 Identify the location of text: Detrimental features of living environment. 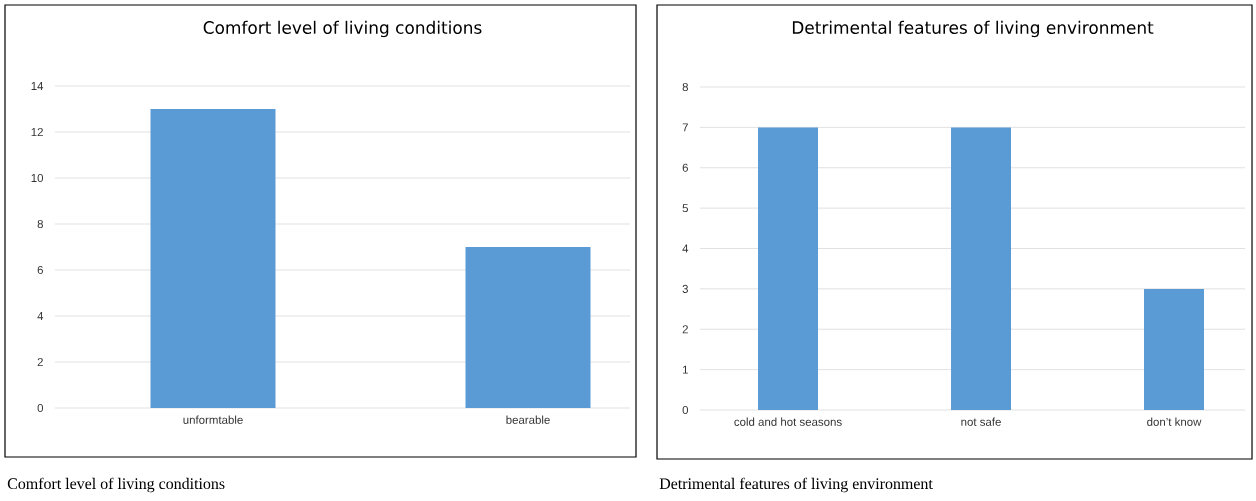
(796, 485).